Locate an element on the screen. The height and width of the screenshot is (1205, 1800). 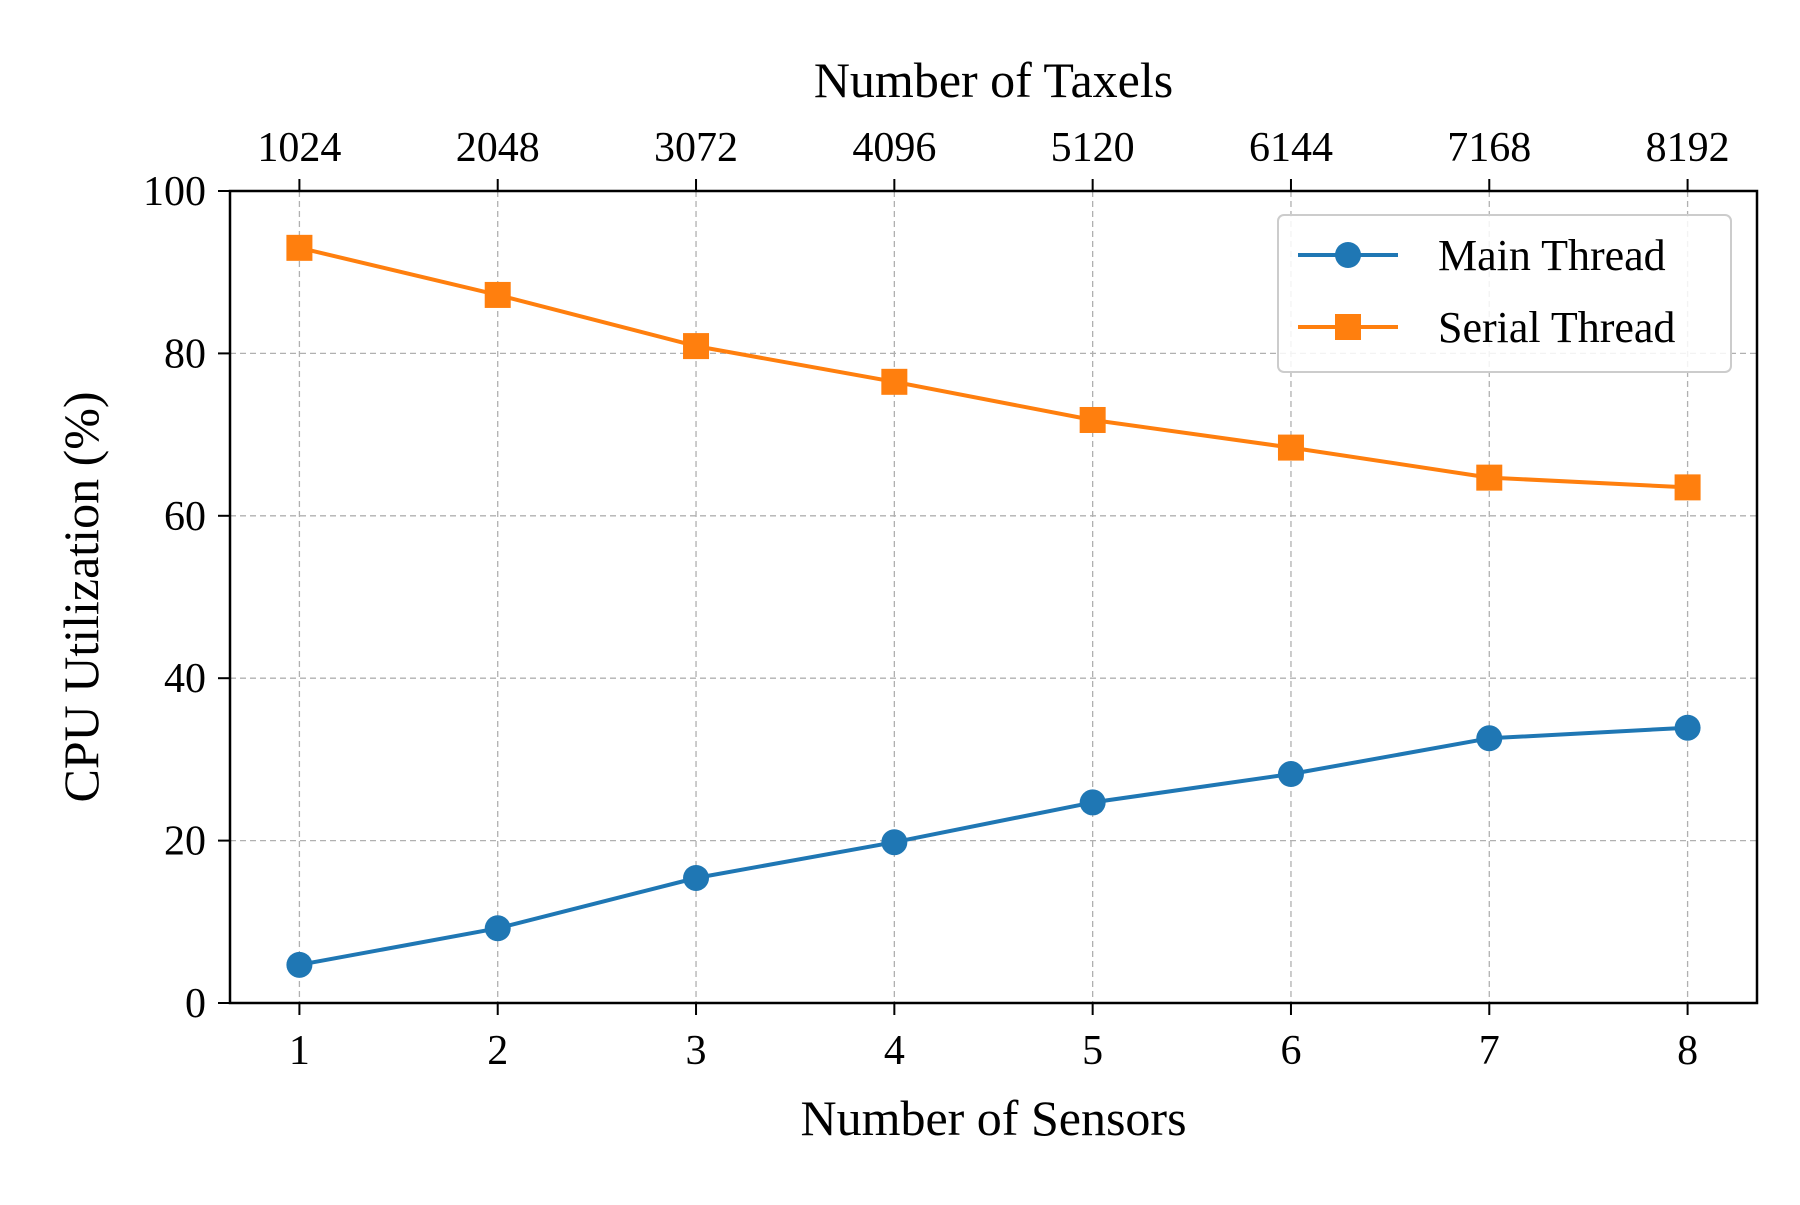
top-x-tick-label: 8192 is located at coordinates (1688, 148).